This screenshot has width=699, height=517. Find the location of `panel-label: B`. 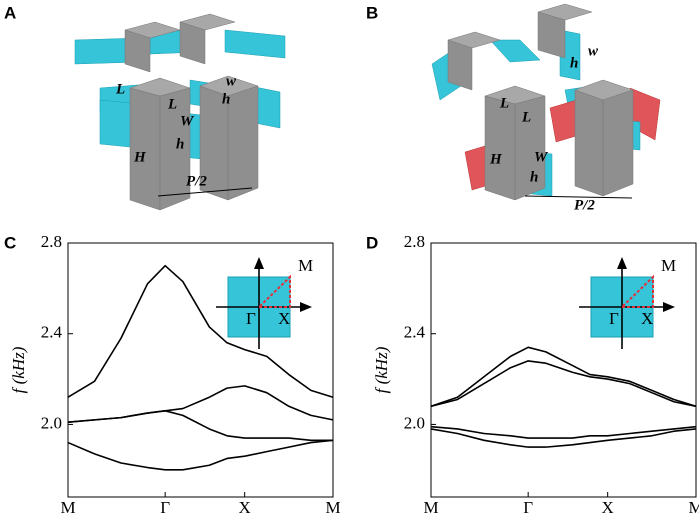

panel-label: B is located at coordinates (372, 12).